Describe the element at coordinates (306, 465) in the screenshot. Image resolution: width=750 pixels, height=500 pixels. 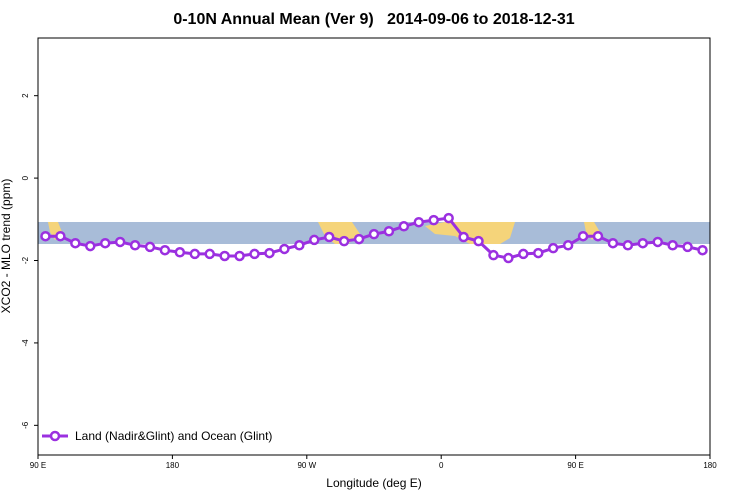
I see `x-tick-label: 90 W` at that location.